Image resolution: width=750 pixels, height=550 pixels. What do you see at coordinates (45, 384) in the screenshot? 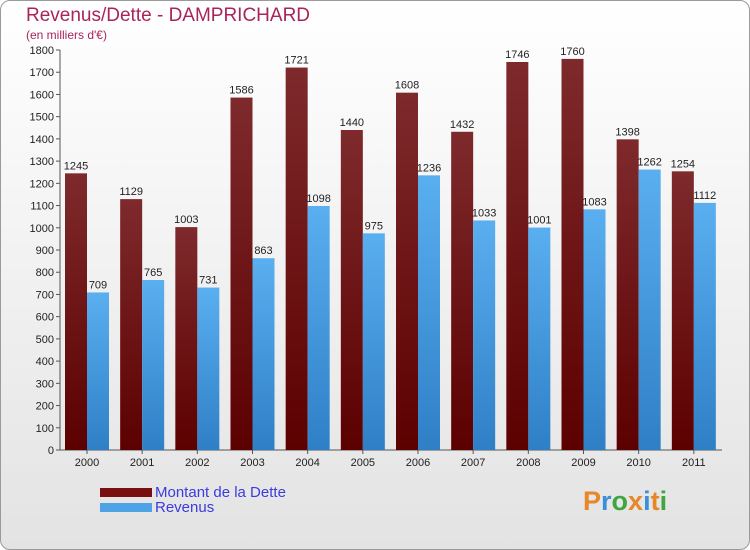
I see `y-tick-label: 300` at bounding box center [45, 384].